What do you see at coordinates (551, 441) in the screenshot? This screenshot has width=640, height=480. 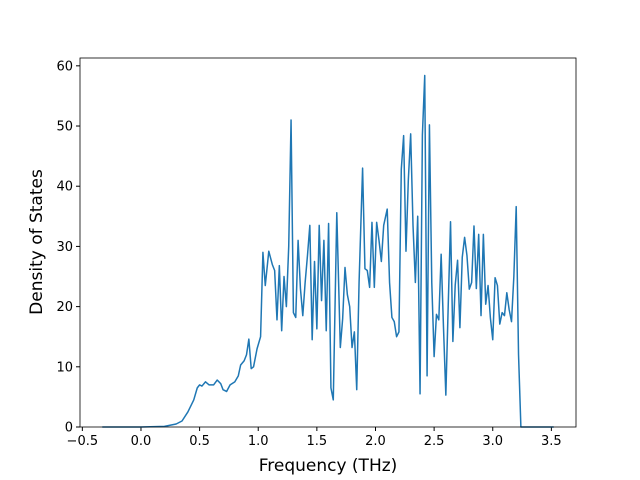 I see `x-tick-label: 3.5` at bounding box center [551, 441].